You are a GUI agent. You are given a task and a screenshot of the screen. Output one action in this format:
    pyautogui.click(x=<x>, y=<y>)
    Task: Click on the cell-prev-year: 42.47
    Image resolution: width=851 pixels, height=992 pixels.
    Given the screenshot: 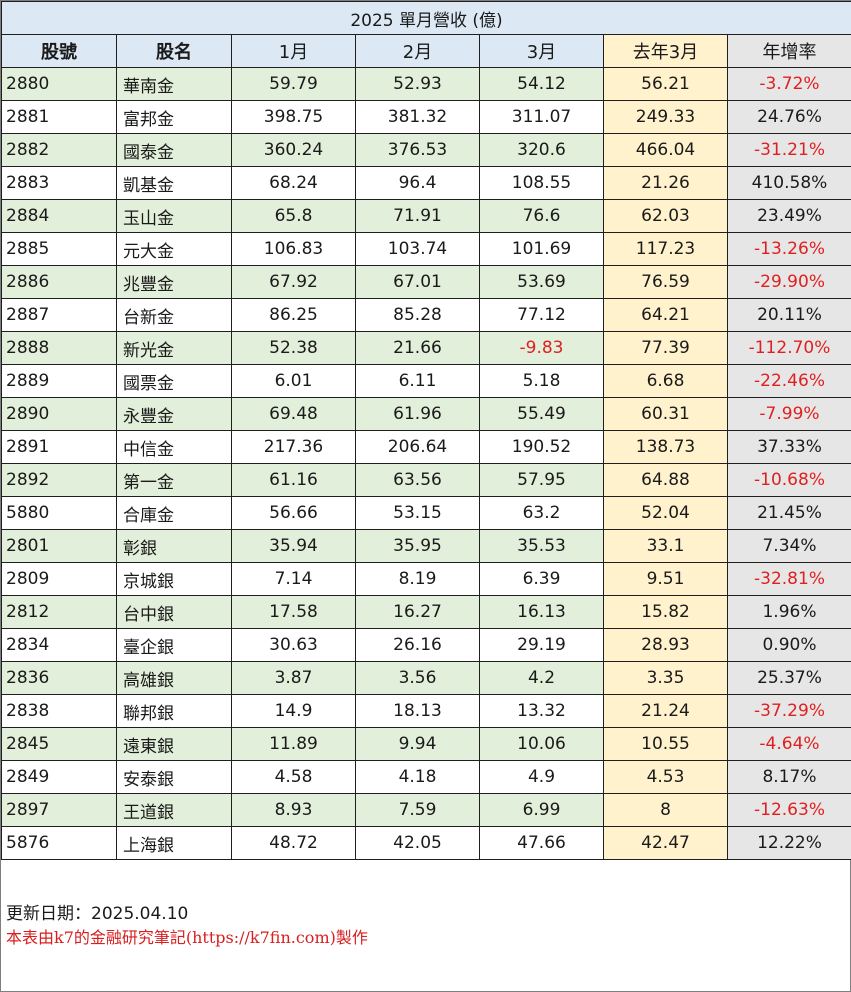 What is the action you would take?
    pyautogui.click(x=665, y=843)
    